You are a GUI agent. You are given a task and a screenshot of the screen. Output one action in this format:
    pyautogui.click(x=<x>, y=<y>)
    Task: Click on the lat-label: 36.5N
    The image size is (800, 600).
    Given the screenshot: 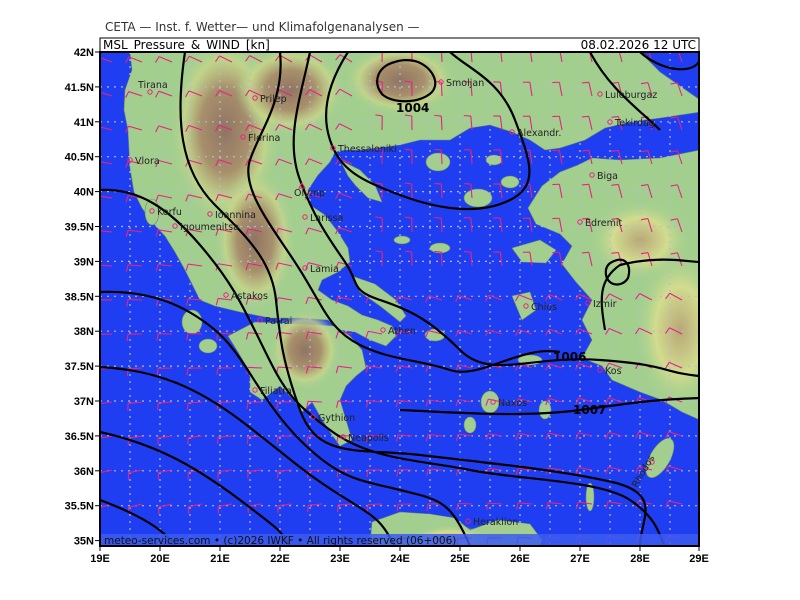 What is the action you would take?
    pyautogui.click(x=79, y=437)
    